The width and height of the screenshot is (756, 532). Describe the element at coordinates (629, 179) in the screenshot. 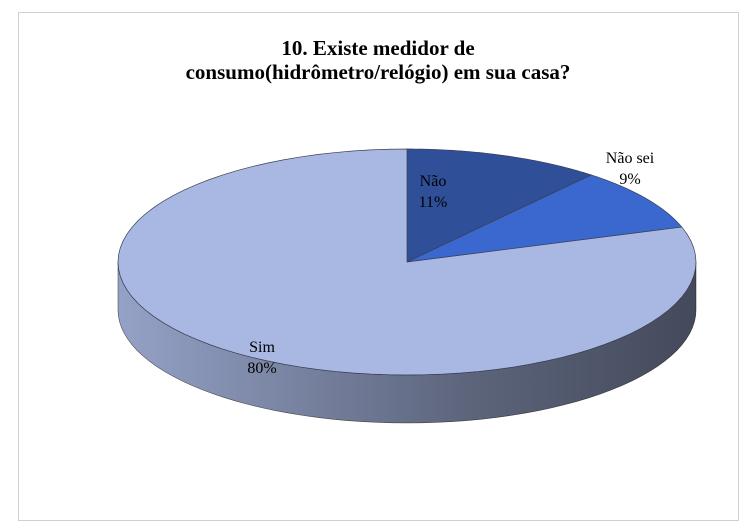

I see `data-label-value: 9%` at that location.